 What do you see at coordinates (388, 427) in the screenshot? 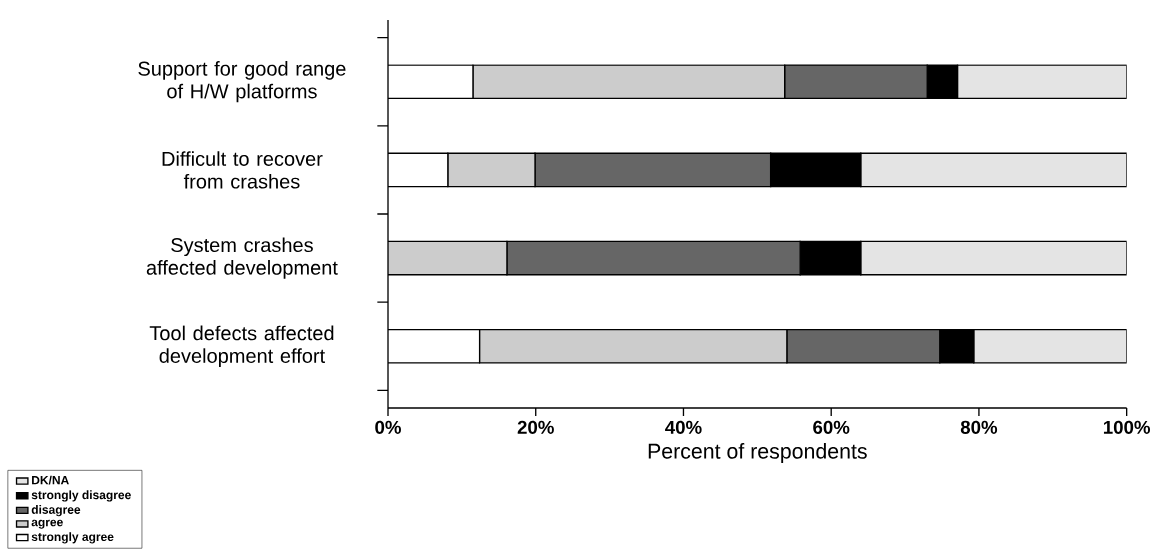
I see `x-tick-label: 0%` at bounding box center [388, 427].